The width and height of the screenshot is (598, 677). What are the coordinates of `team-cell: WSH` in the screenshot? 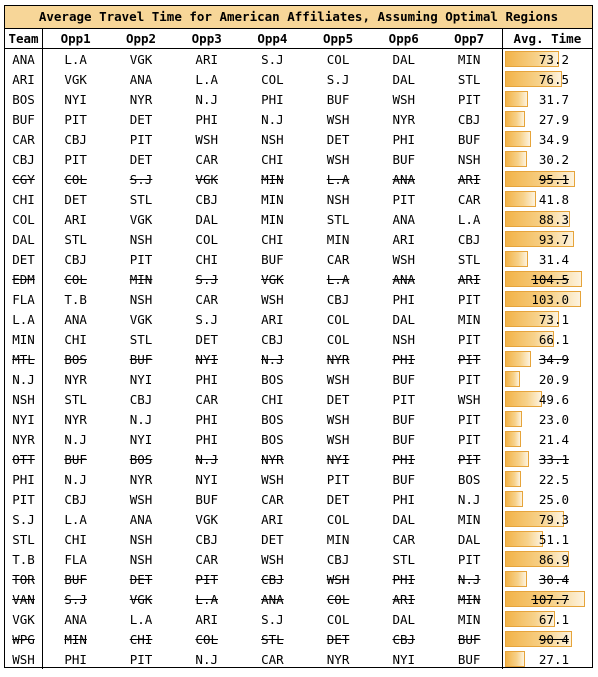 It's located at (24, 659).